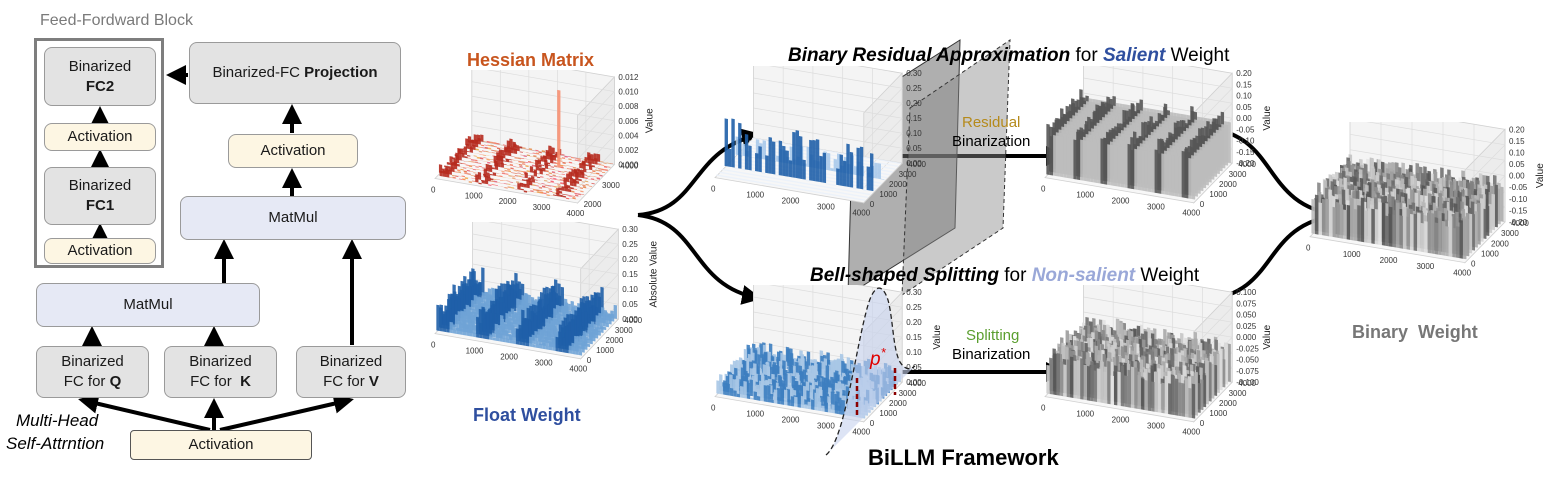 Image resolution: width=1558 pixels, height=482 pixels. What do you see at coordinates (55, 443) in the screenshot?
I see `mha-label-line2: Self-Attrntion` at bounding box center [55, 443].